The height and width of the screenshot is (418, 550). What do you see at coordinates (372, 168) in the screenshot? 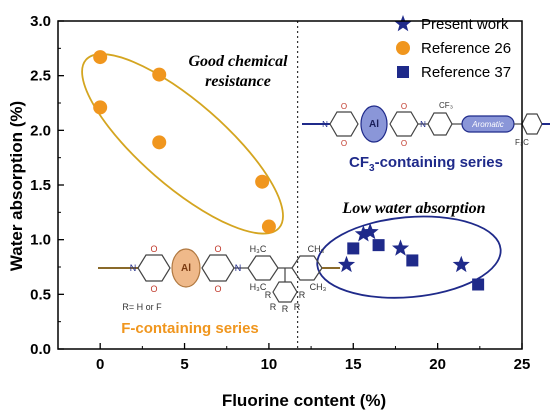
I see `cf3-subscript: 3` at bounding box center [372, 168].